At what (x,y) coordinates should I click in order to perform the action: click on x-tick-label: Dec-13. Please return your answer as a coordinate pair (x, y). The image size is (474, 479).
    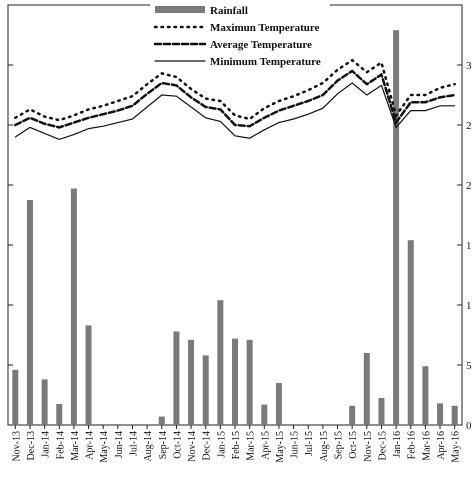
    Looking at the image, I should click on (31, 445).